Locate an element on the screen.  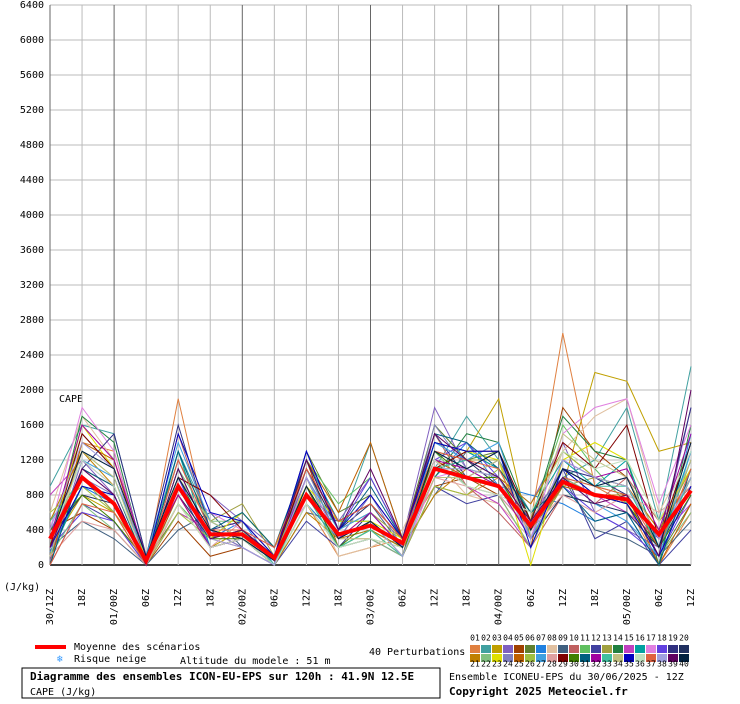
legend-label: 37 is located at coordinates (651, 664).